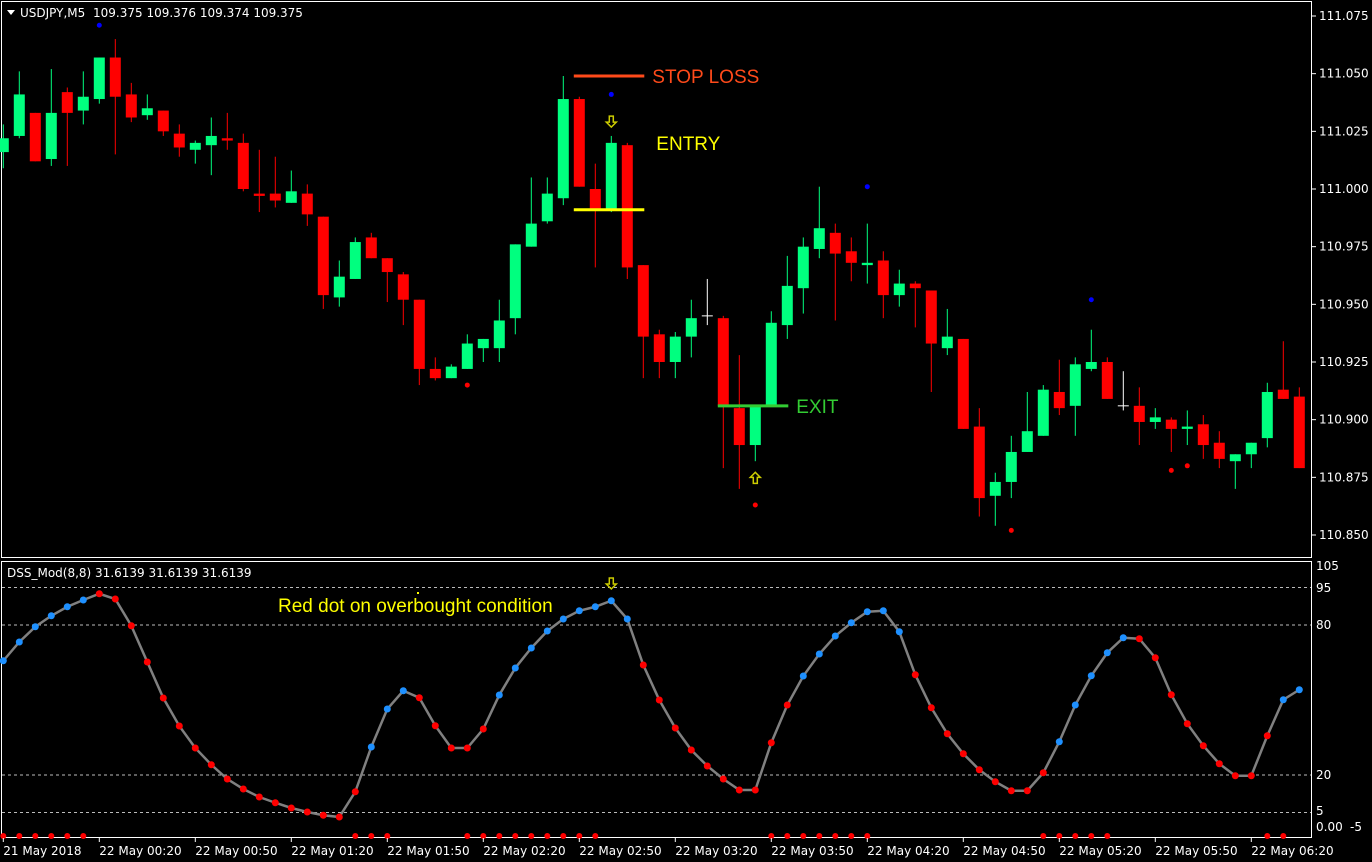 The image size is (1372, 862). I want to click on ohlc-readout: 109.375 109.376 109.374 109.375, so click(198, 13).